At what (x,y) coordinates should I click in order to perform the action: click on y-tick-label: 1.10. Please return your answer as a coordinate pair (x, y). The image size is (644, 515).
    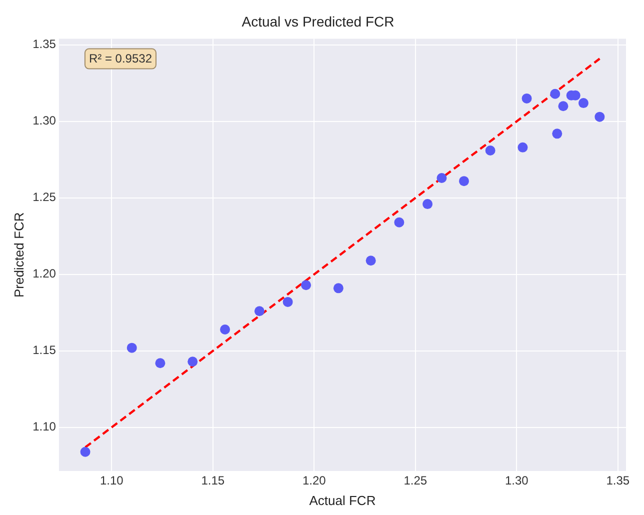
    Looking at the image, I should click on (44, 427).